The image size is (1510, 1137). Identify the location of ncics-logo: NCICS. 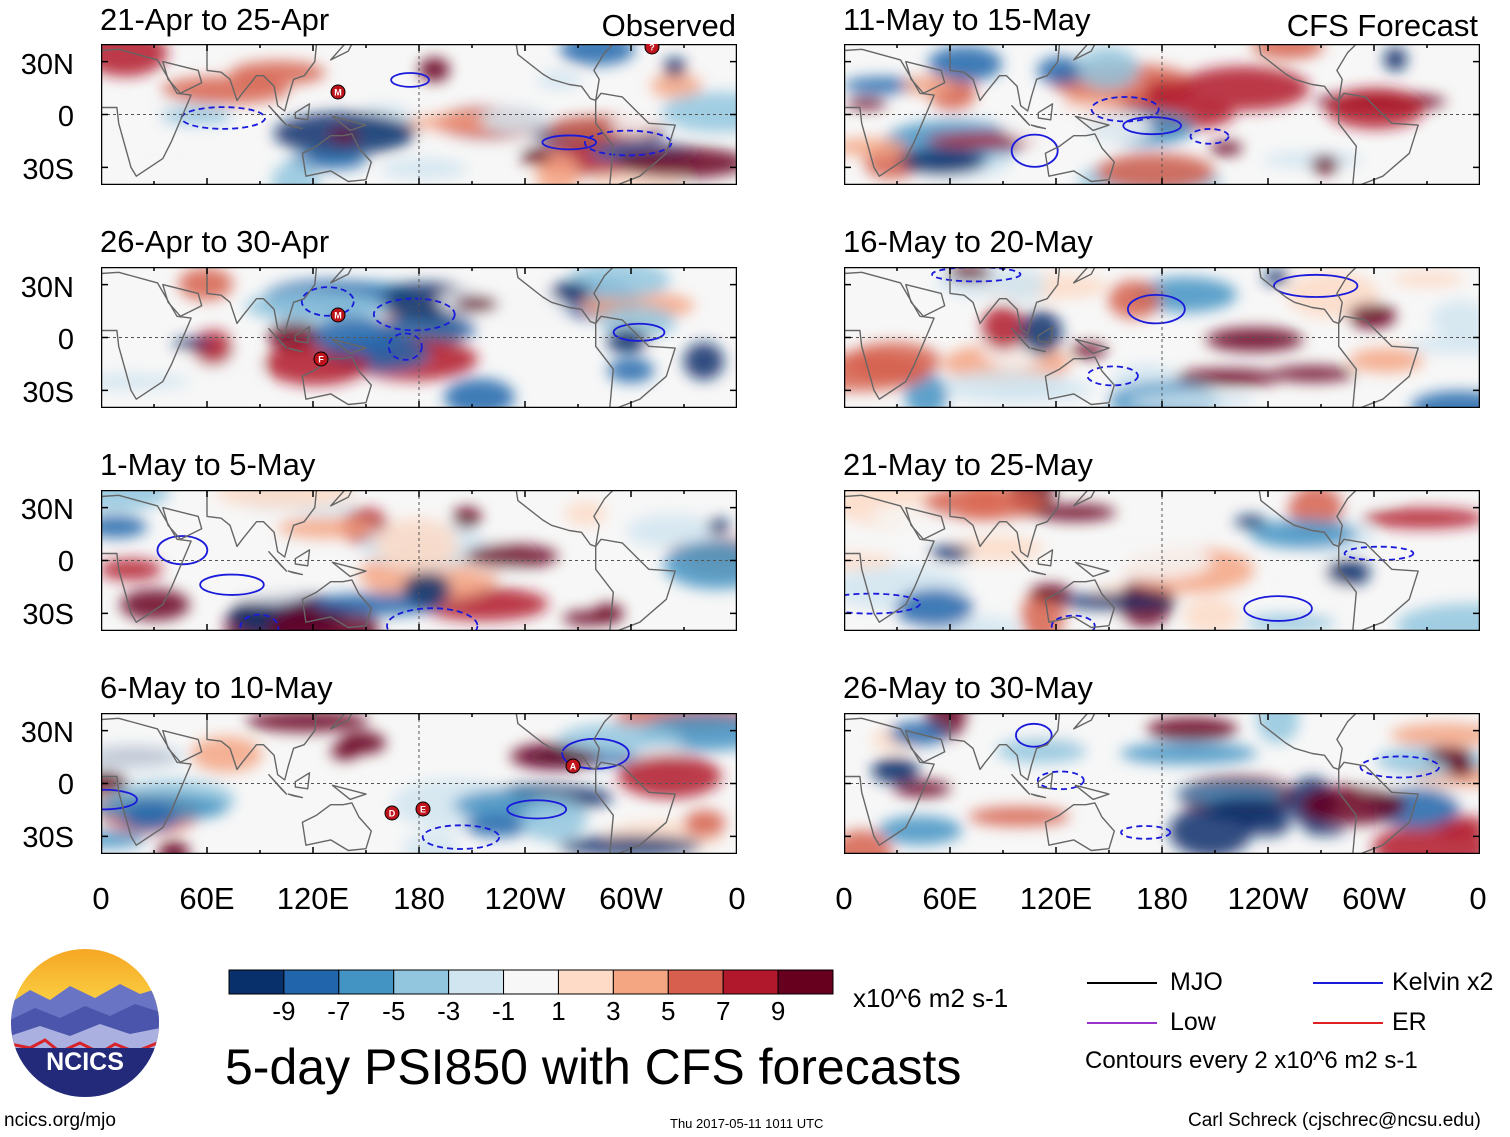
(85, 1023).